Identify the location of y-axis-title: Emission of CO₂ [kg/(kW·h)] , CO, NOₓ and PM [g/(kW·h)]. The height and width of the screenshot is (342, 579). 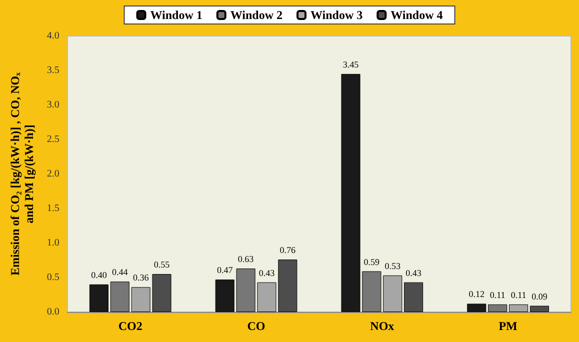
(22, 174).